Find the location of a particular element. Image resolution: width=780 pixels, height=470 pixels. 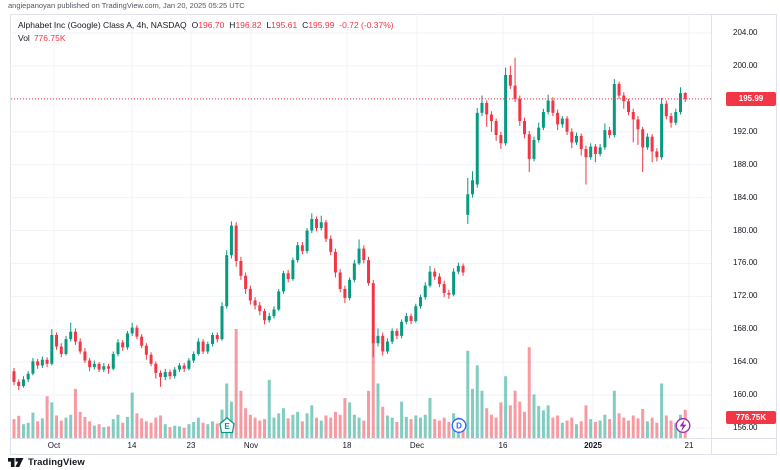

price-axis-label: 164.00 is located at coordinates (745, 362).